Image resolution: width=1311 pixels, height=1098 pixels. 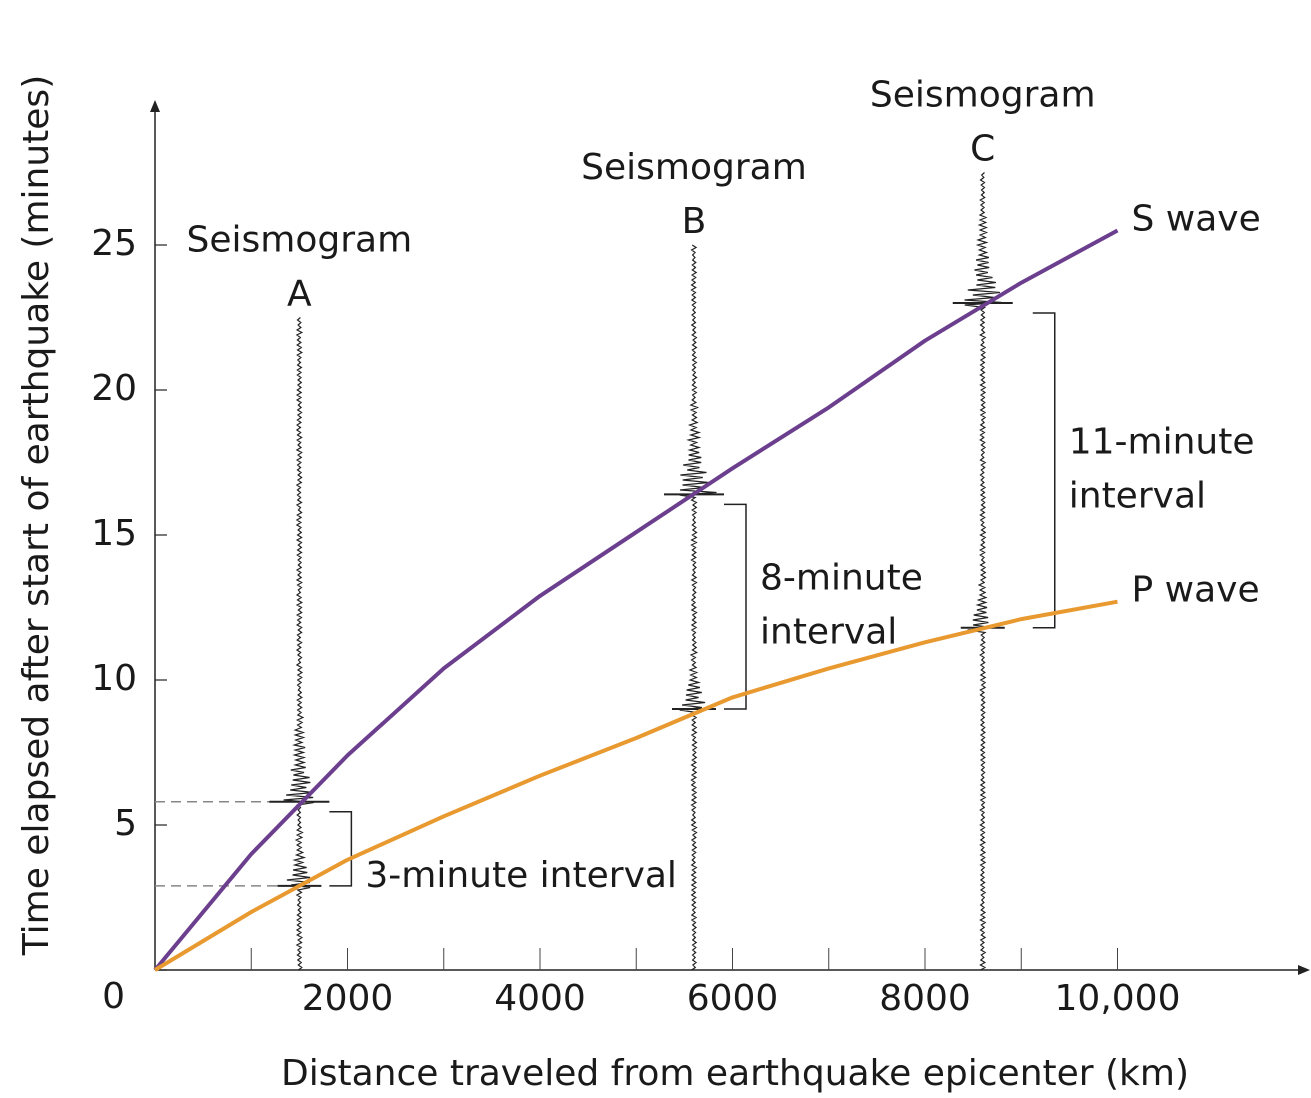 I want to click on x-tick-label: 10,000, so click(x=1118, y=998).